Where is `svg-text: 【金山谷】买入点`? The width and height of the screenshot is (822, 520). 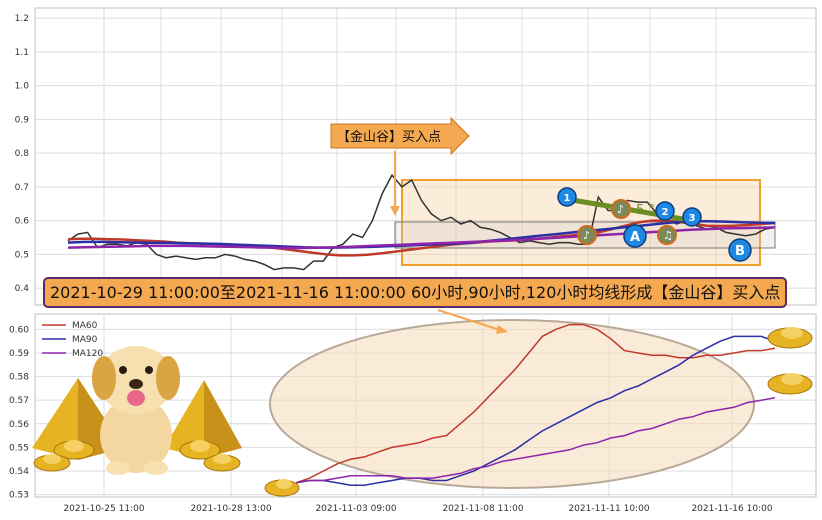 svg-text: 【金山谷】买入点 is located at coordinates (389, 137).